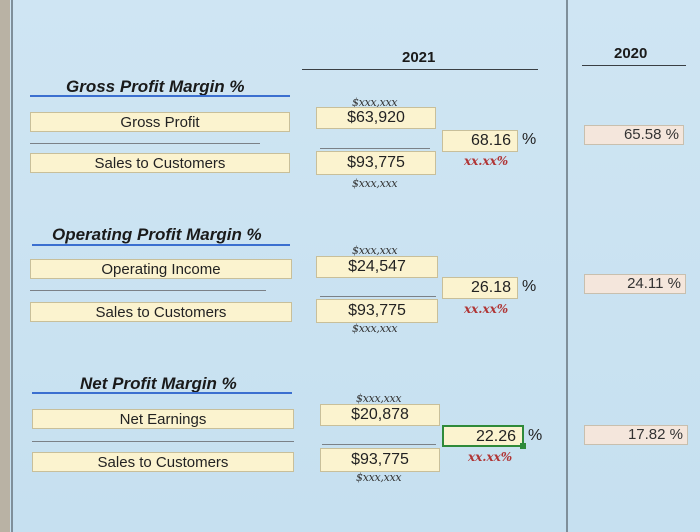 The width and height of the screenshot is (700, 532). I want to click on input-gross-margin-pct: 68.16, so click(480, 141).